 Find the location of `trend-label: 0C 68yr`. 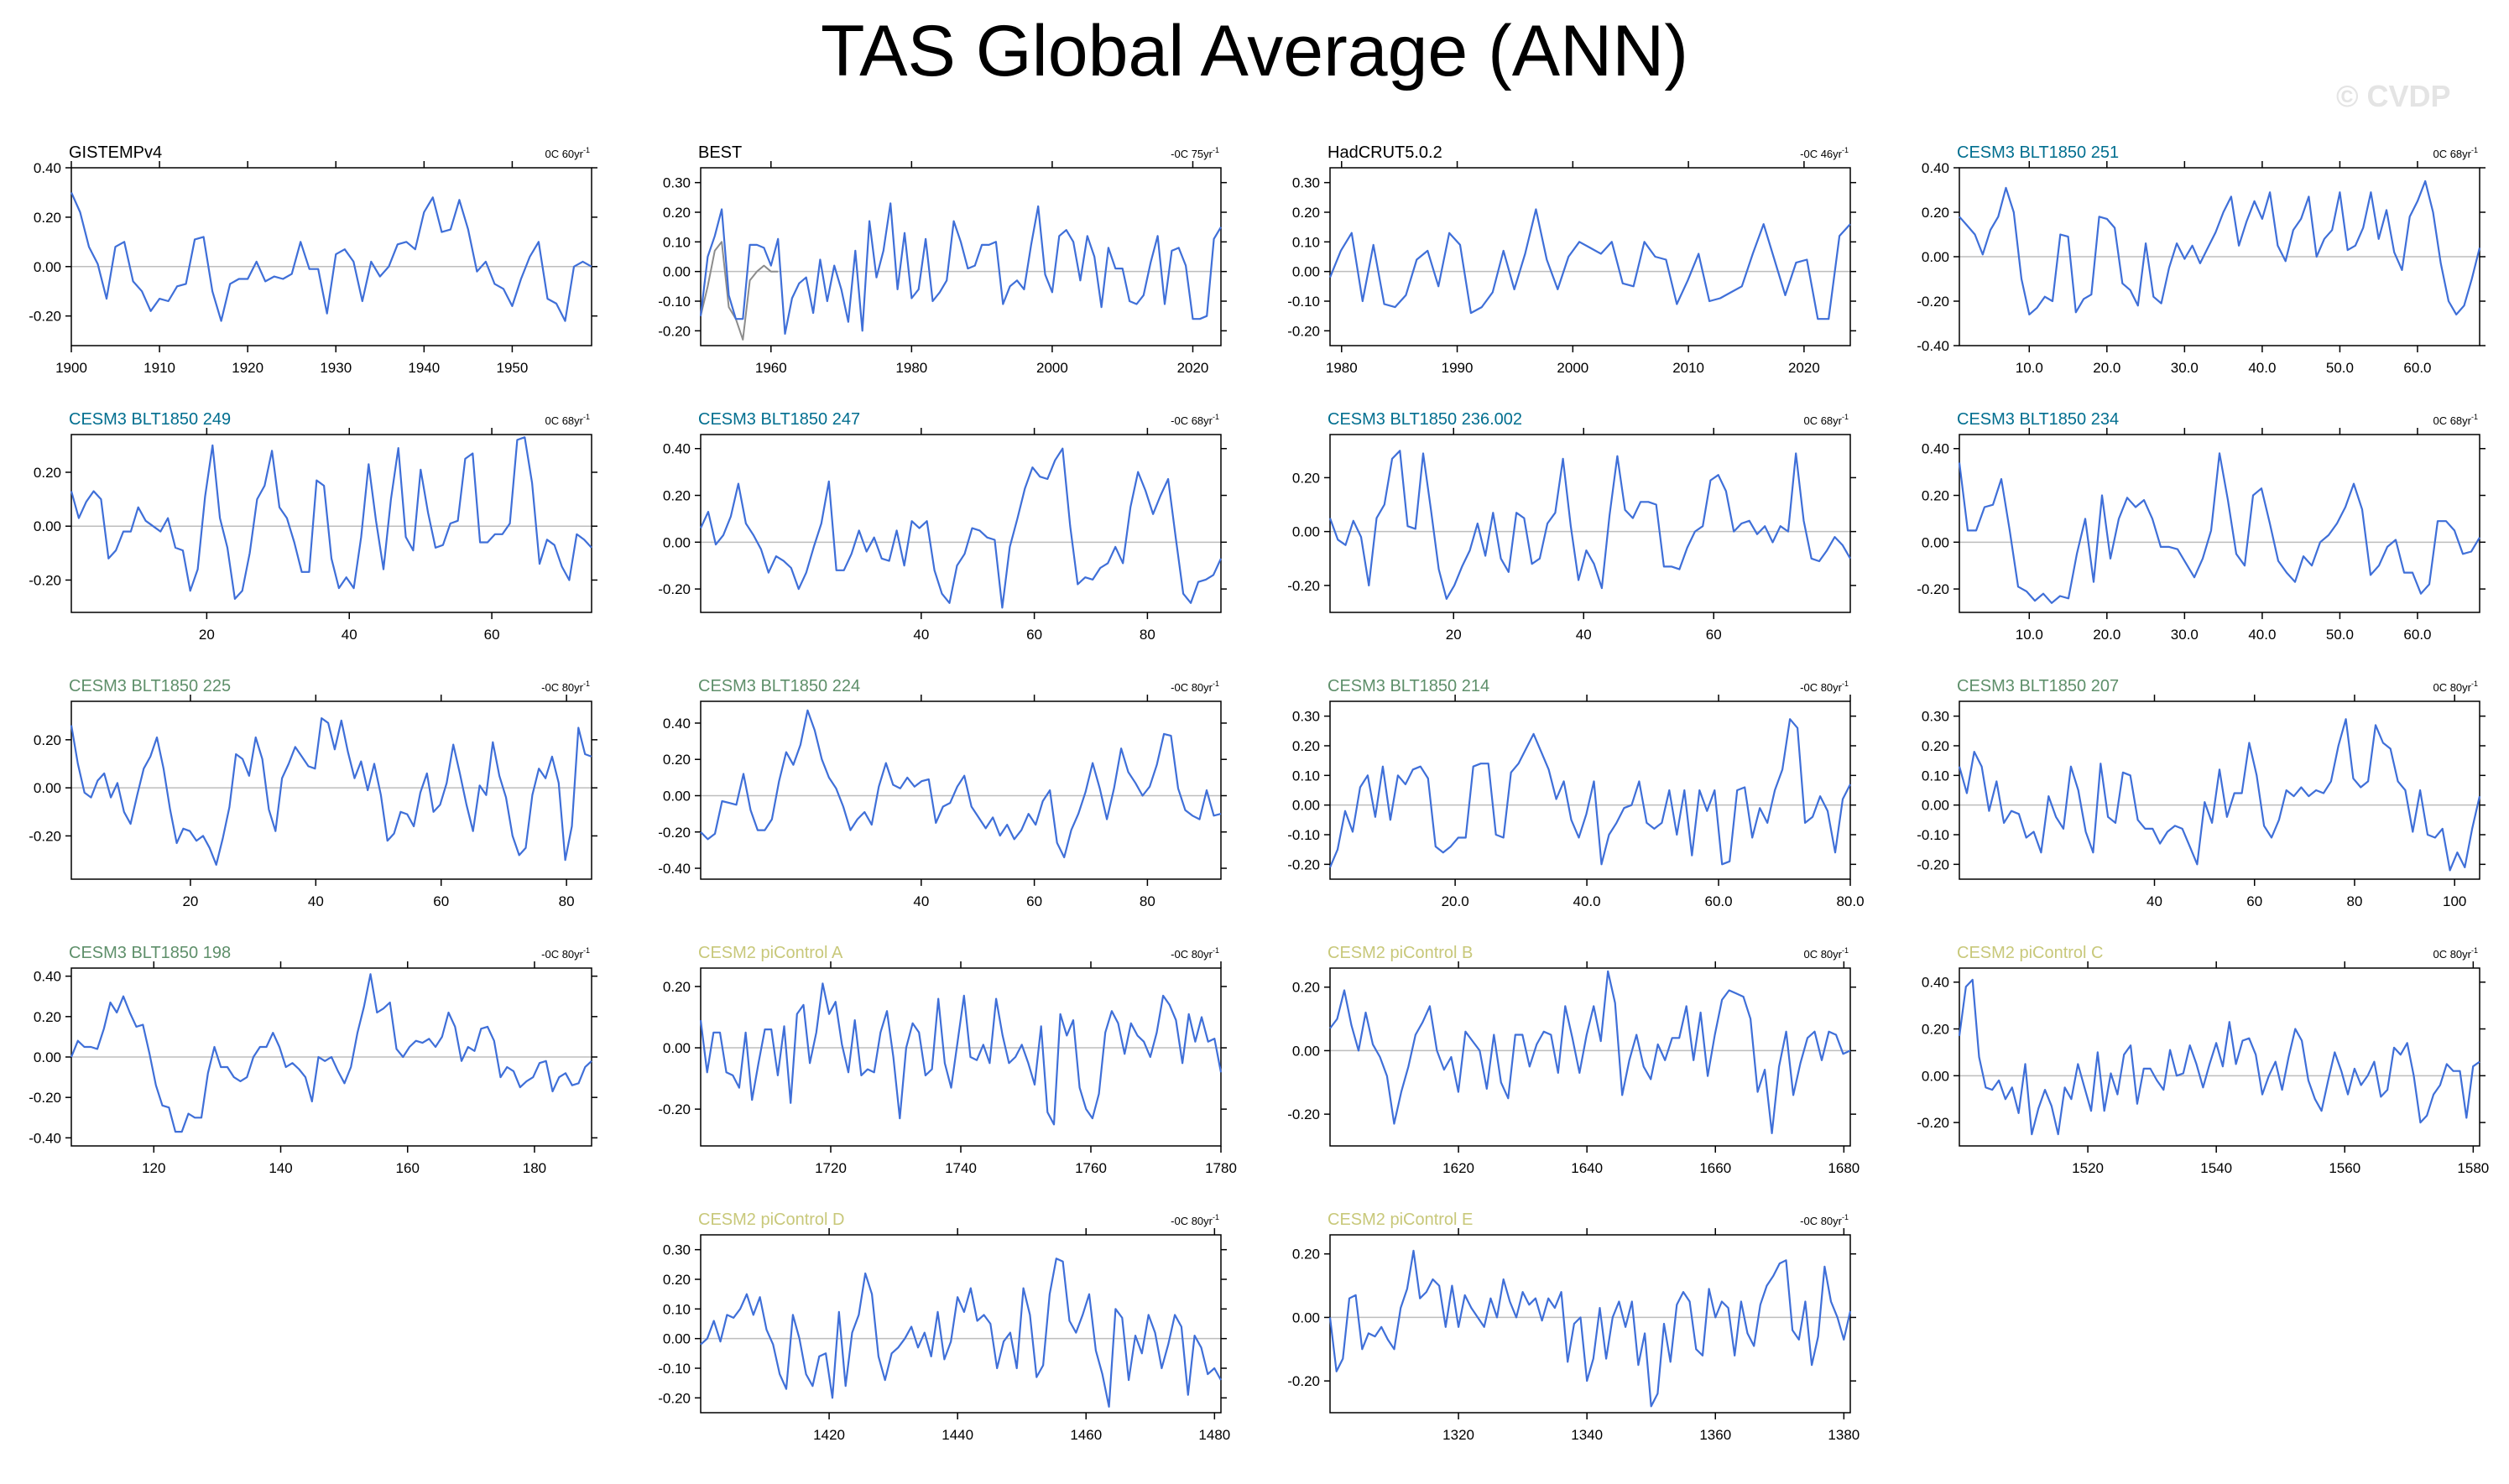

trend-label: 0C 68yr is located at coordinates (2452, 420).